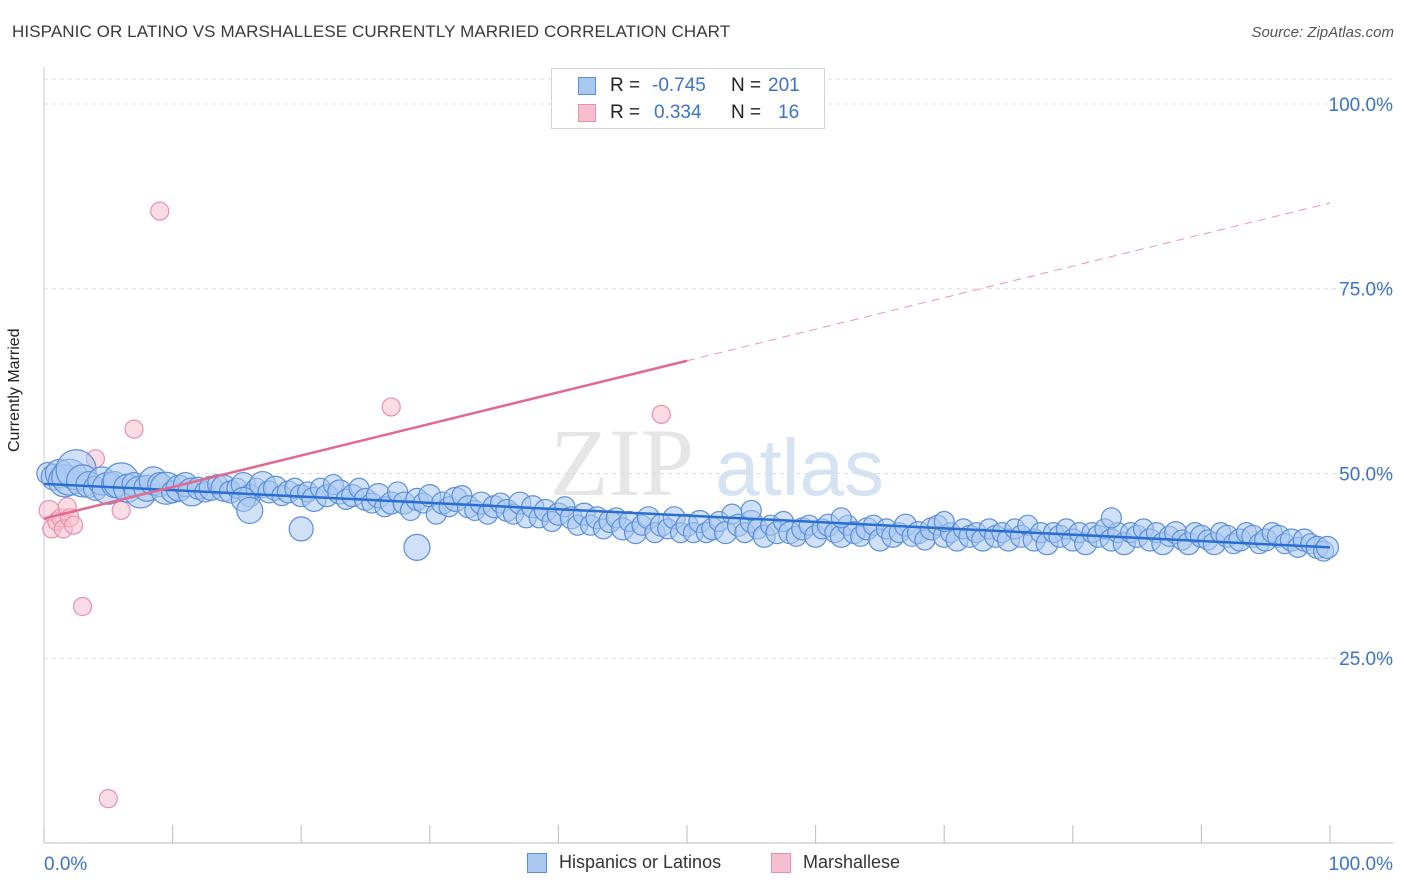 Image resolution: width=1406 pixels, height=892 pixels. I want to click on legend-n-value: 201, so click(784, 85).